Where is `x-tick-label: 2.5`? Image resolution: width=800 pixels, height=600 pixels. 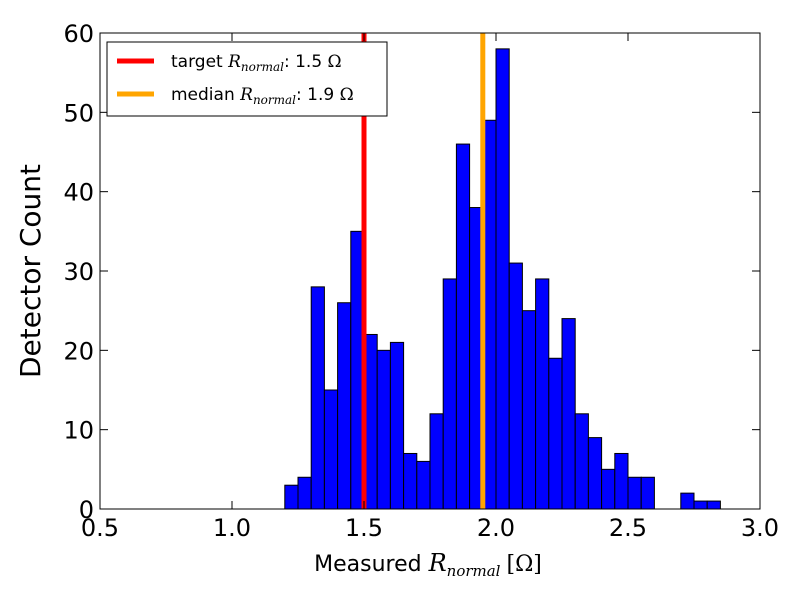
x-tick-label: 2.5 is located at coordinates (628, 528).